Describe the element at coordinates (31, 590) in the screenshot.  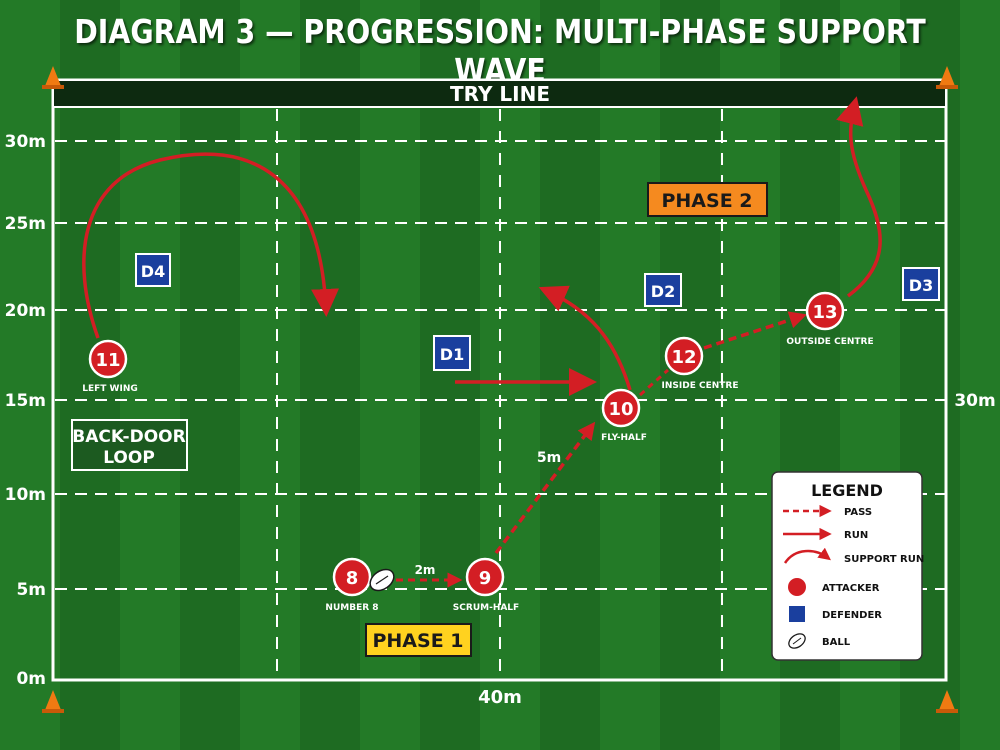
I see `y-label: 5m` at that location.